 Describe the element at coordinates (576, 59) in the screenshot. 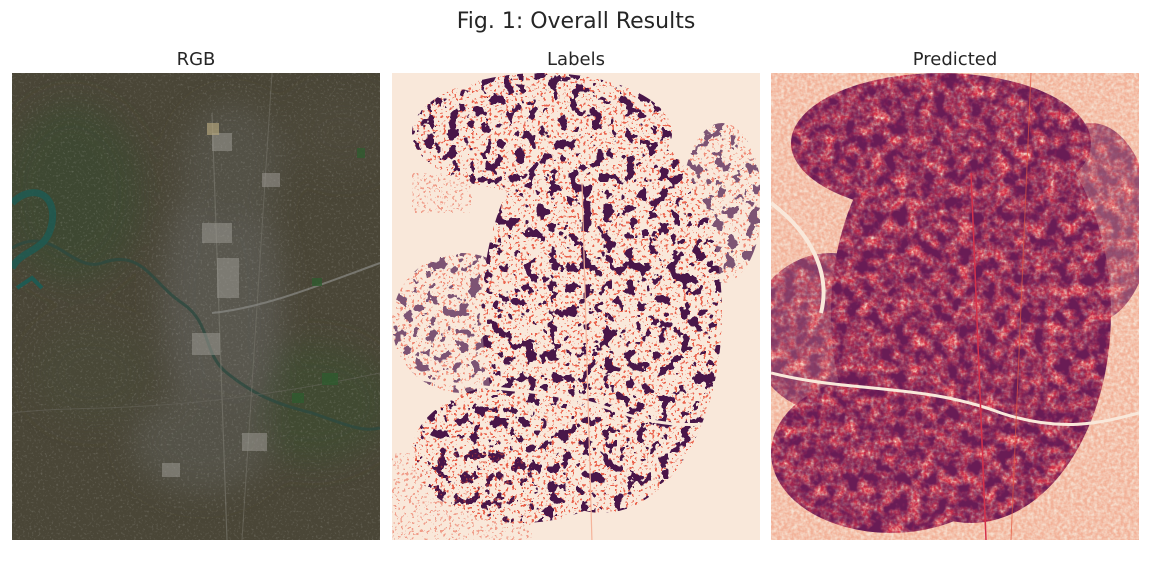

I see `labels-panel-title: Labels` at that location.